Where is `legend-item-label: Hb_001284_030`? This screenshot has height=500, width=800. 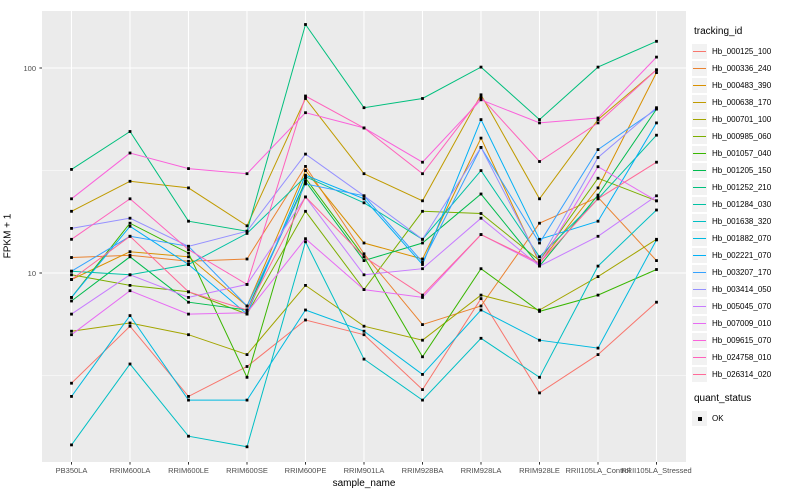 legend-item-label: Hb_001284_030 is located at coordinates (742, 204).